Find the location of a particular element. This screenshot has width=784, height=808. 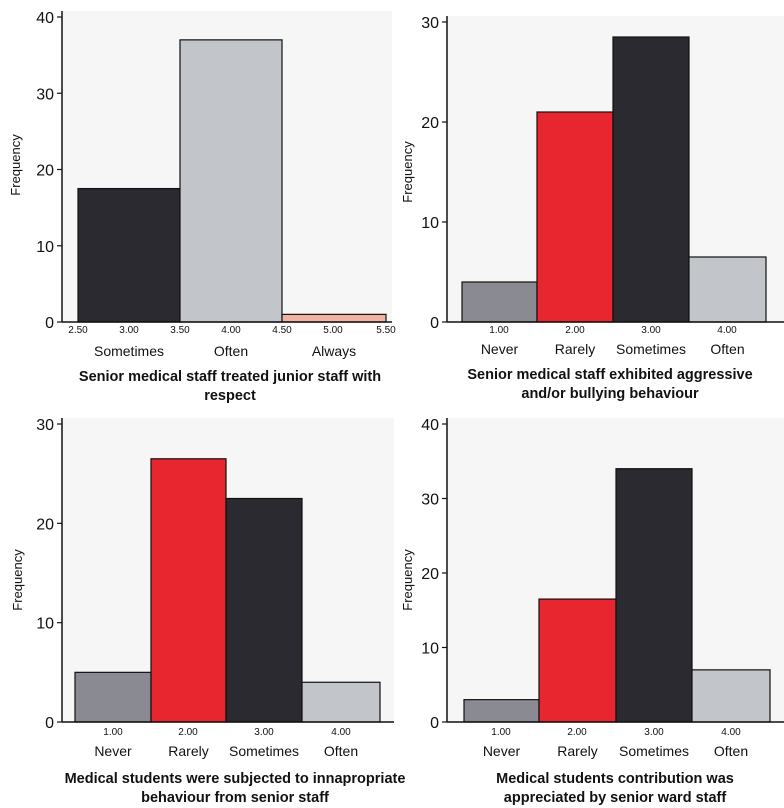

chart-4-category-3: Sometimes is located at coordinates (654, 751).